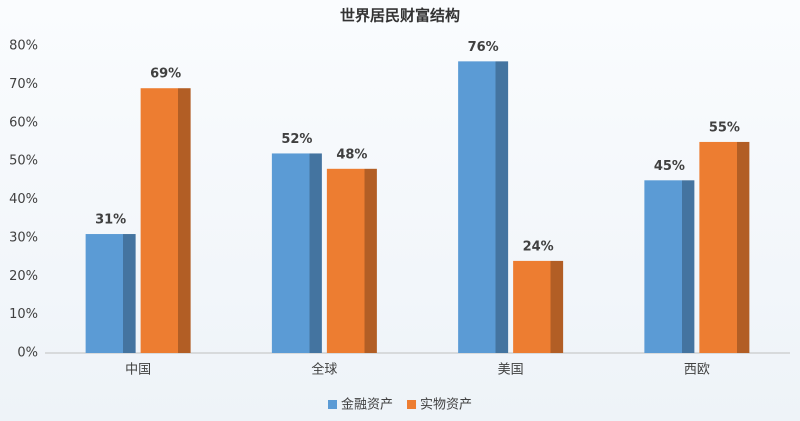 The height and width of the screenshot is (421, 800). What do you see at coordinates (351, 154) in the screenshot?
I see `value-label: 48%` at bounding box center [351, 154].